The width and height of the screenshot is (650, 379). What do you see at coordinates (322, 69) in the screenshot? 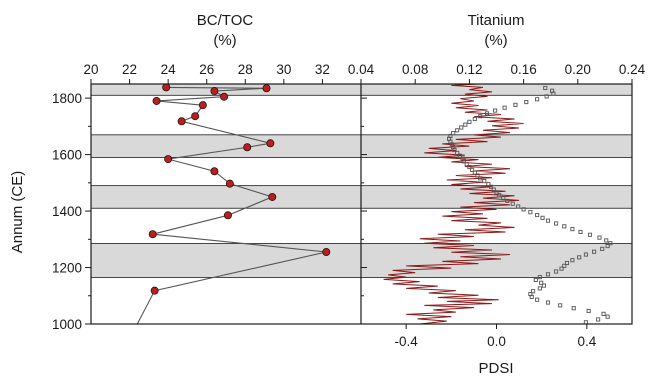
I see `bc-toc-tick-label: 32` at bounding box center [322, 69].